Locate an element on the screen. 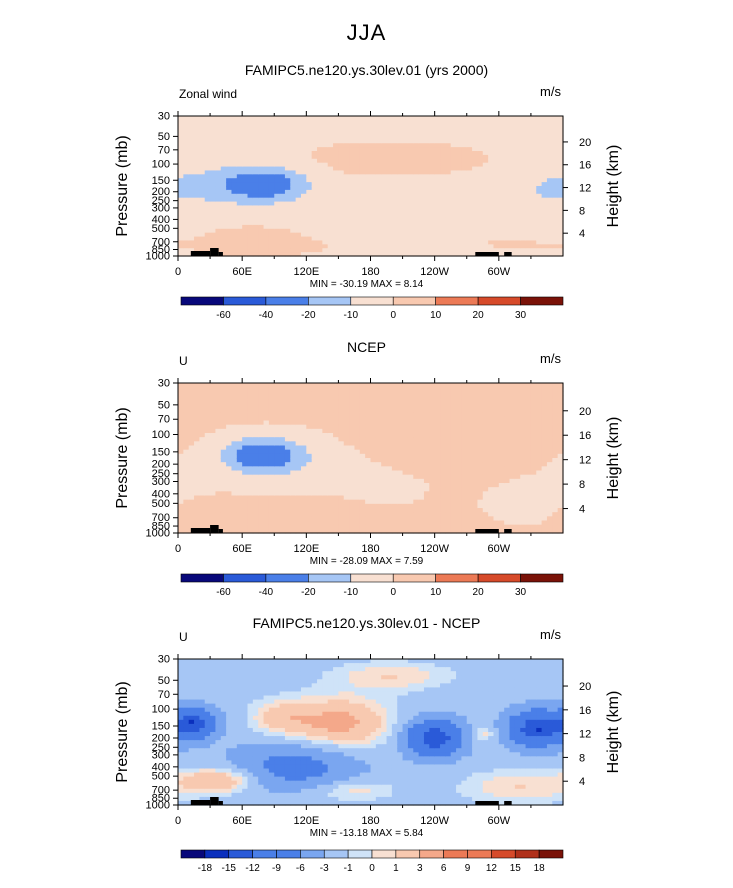 The width and height of the screenshot is (733, 888). colorbar-label: -60 is located at coordinates (223, 315).